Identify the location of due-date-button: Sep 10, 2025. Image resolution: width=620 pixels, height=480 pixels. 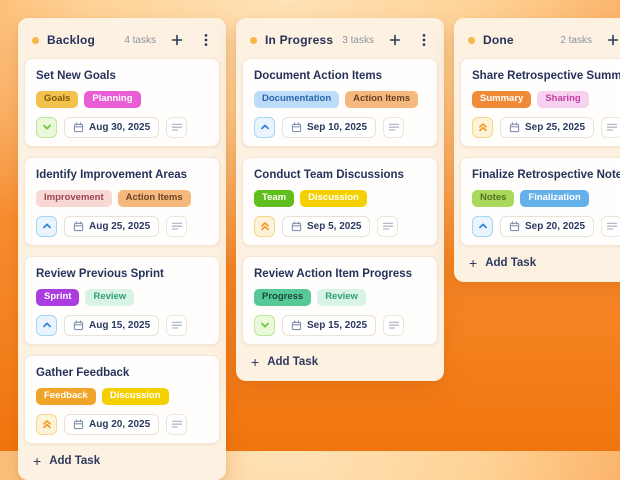
(329, 127).